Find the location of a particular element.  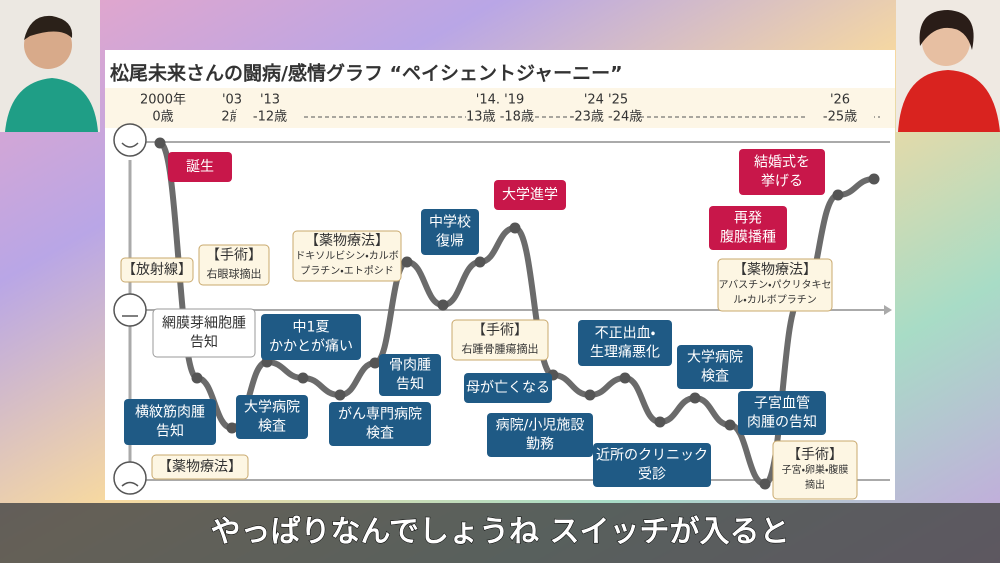

event-callout: 【薬物療法】 is located at coordinates (200, 467).